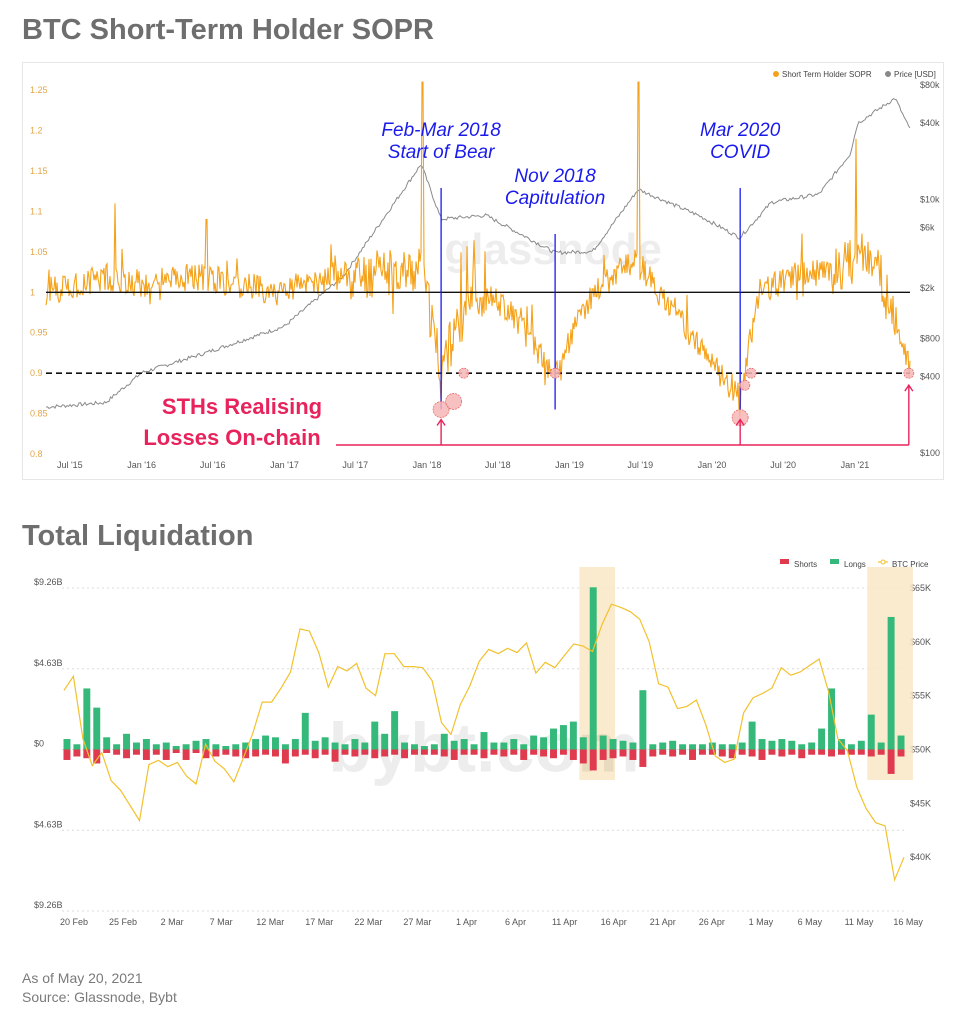  What do you see at coordinates (48, 824) in the screenshot?
I see `liq-y-tick-3: $4.63B` at bounding box center [48, 824].